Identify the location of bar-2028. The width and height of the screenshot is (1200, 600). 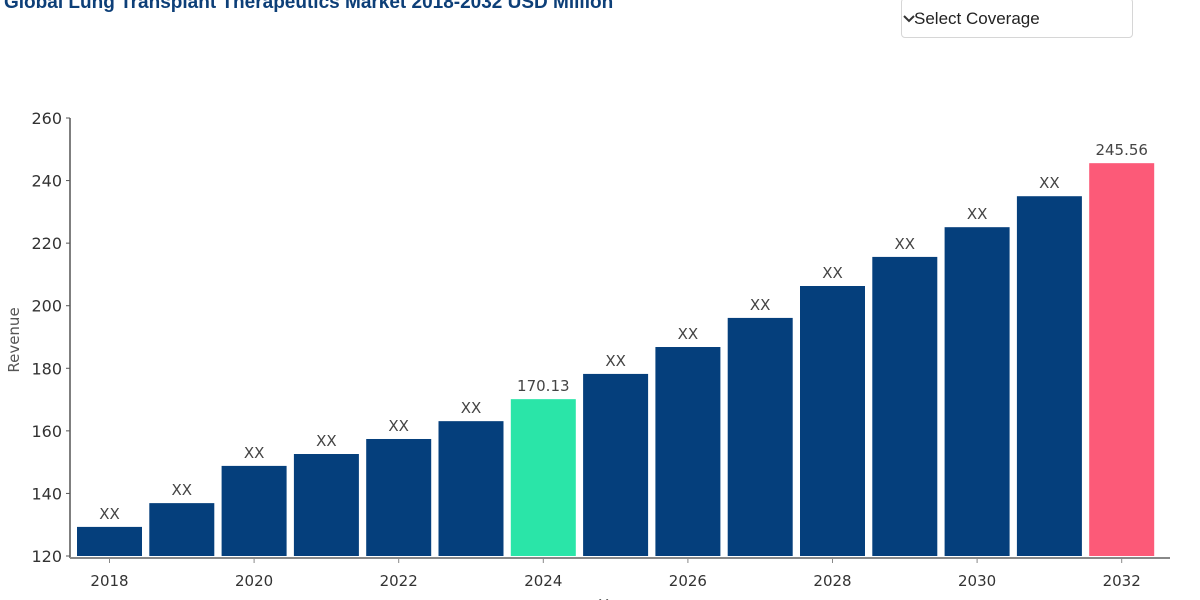
(832, 421).